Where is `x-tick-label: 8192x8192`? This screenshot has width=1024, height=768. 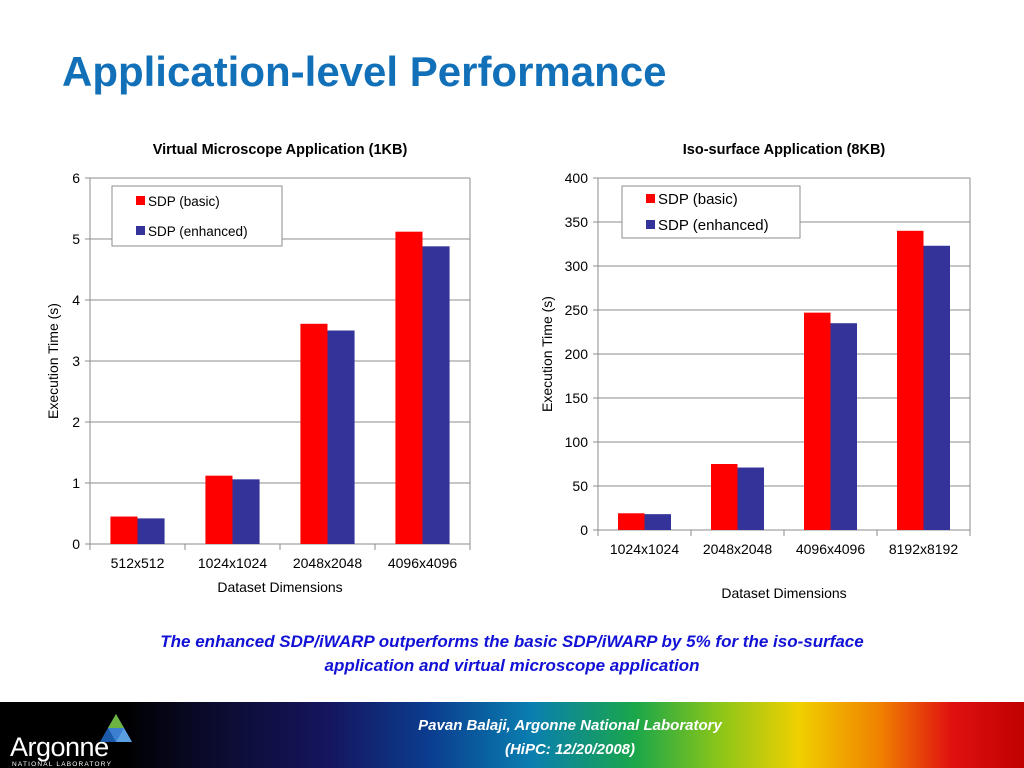
x-tick-label: 8192x8192 is located at coordinates (924, 549).